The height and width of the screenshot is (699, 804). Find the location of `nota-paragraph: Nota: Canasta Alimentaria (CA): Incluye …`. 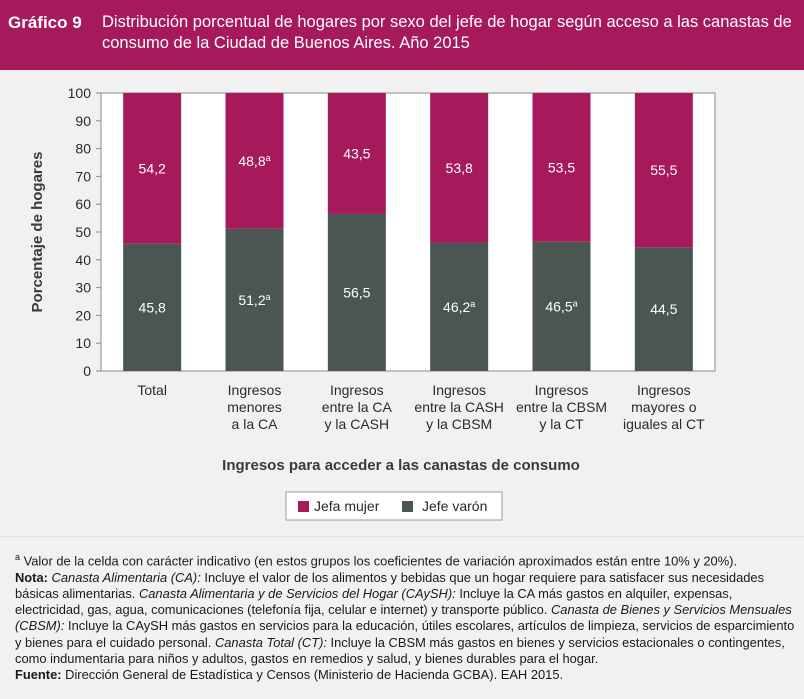

nota-paragraph: Nota: Canasta Alimentaria (CA): Incluye … is located at coordinates (405, 618).